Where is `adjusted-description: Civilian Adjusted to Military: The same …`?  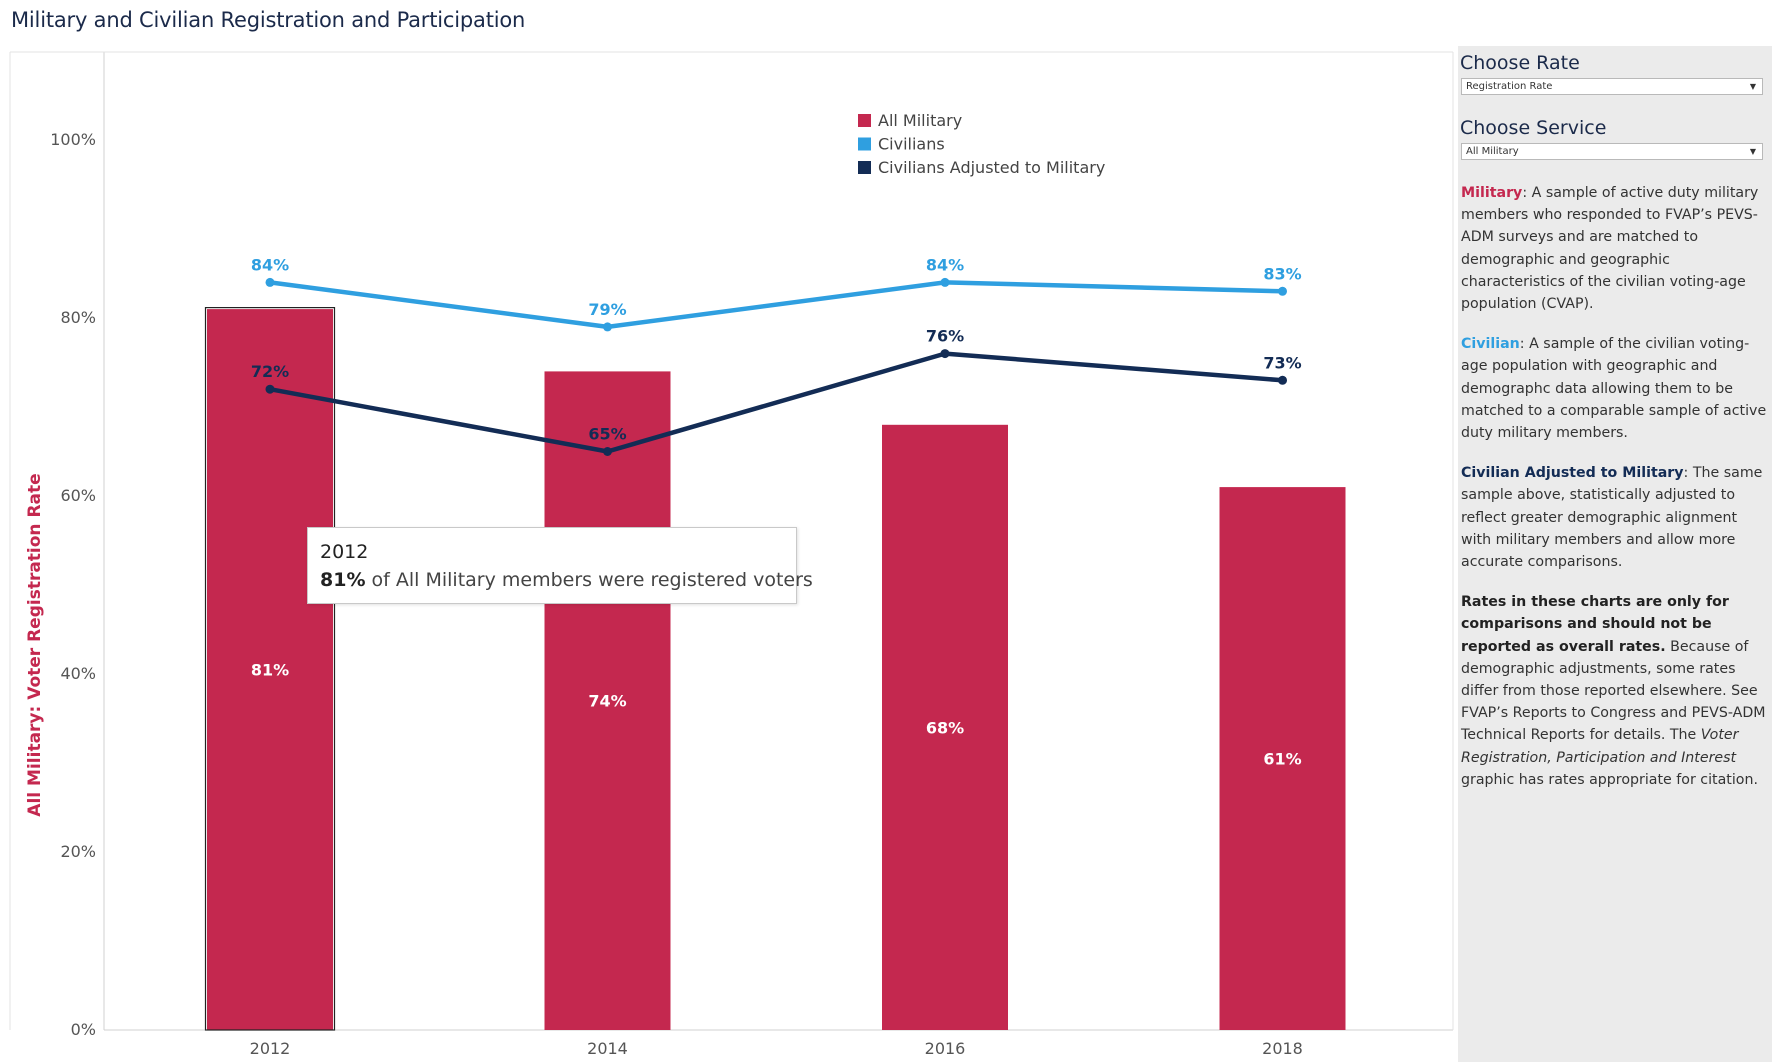 adjusted-description: Civilian Adjusted to Military: The same … is located at coordinates (1615, 517).